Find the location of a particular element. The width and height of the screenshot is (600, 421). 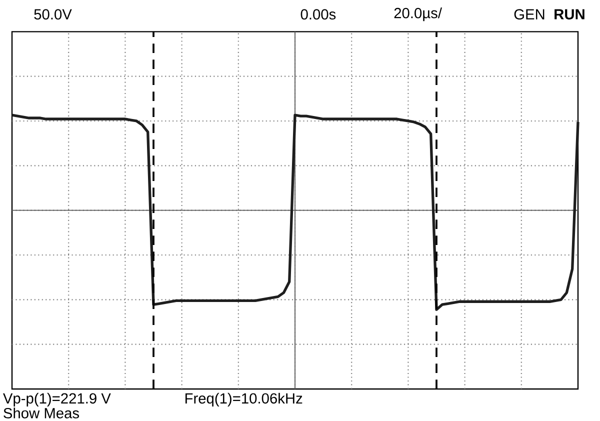

text: Vp-p(1)=221.9 V is located at coordinates (57, 399).